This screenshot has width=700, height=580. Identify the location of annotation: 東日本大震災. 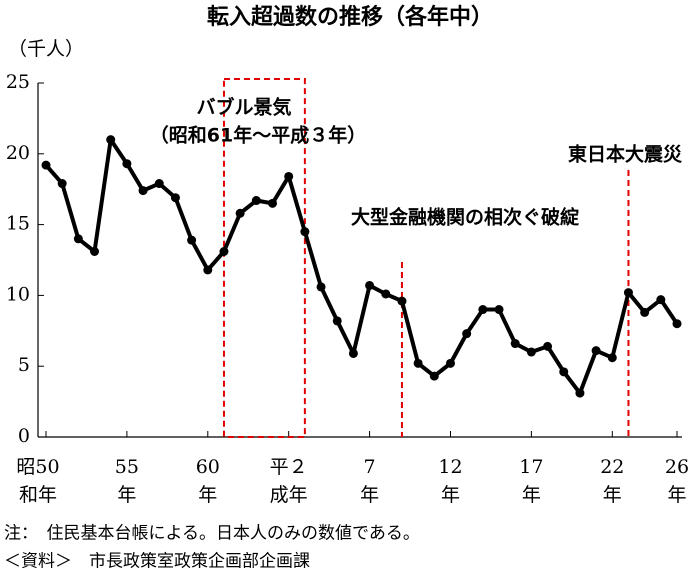
(625, 154).